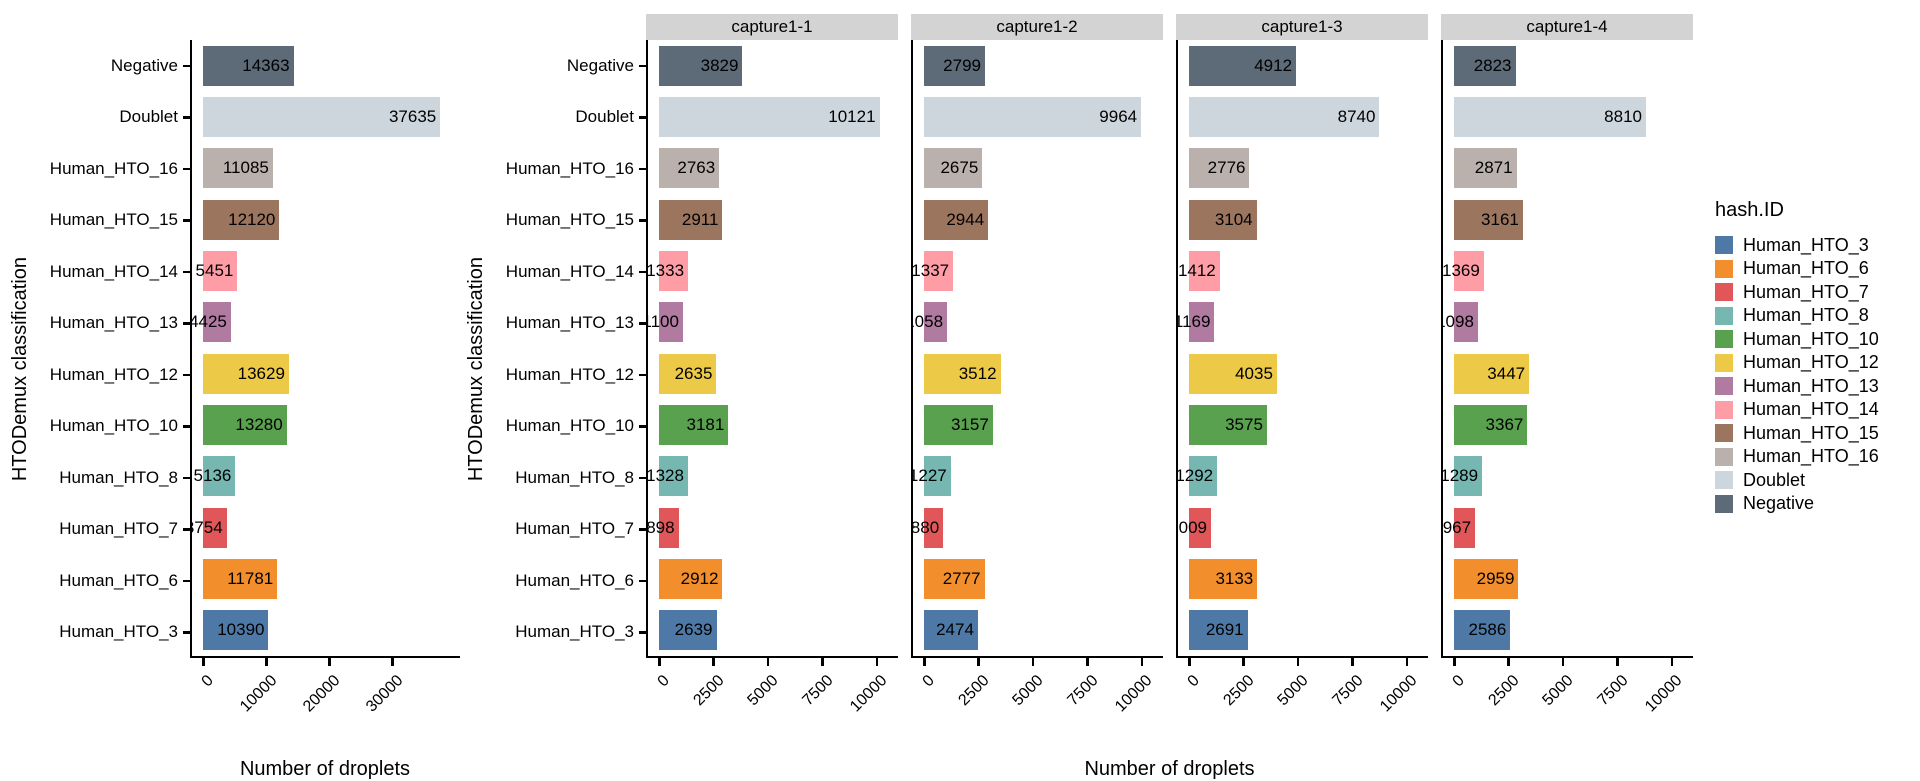 Image resolution: width=1920 pixels, height=781 pixels. I want to click on bar: 5136, so click(215, 476).